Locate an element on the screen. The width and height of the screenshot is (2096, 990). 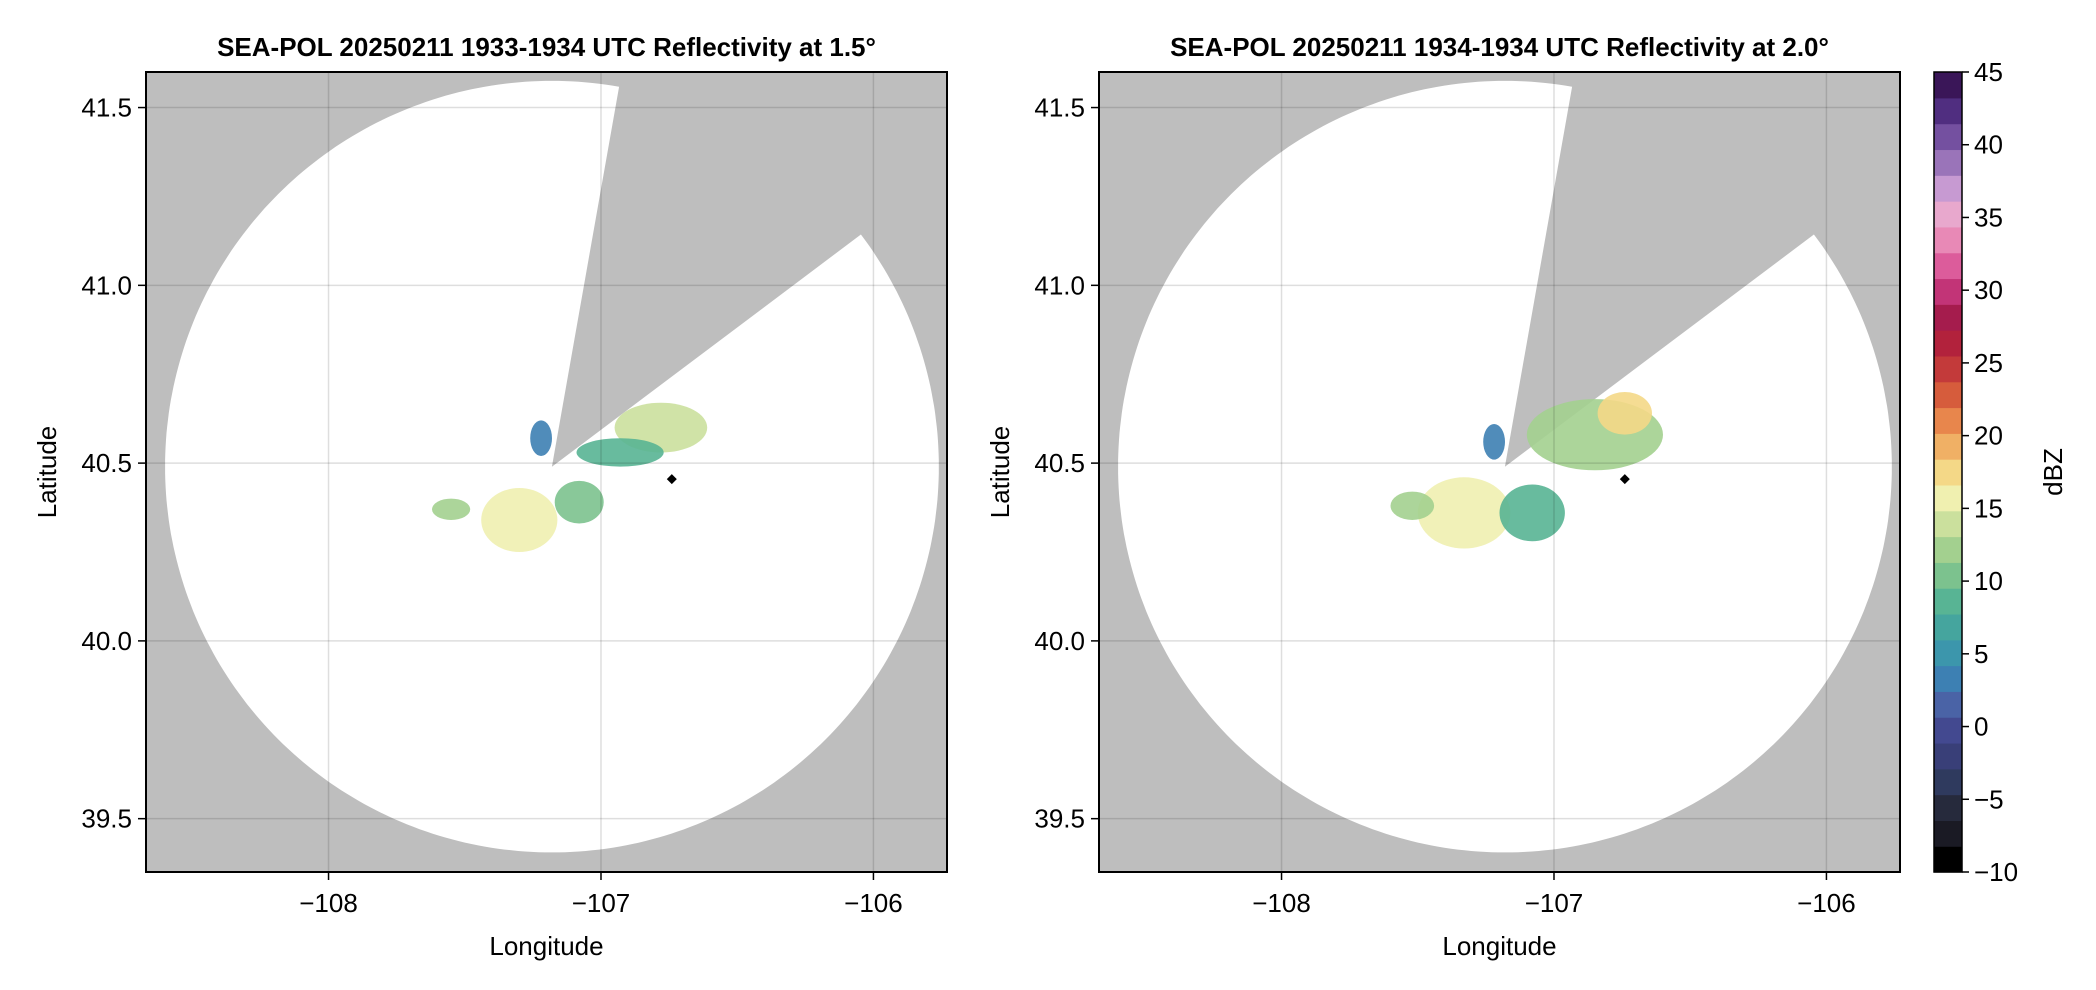
panel-1-x-tick-label-1: −108 is located at coordinates (328, 903).